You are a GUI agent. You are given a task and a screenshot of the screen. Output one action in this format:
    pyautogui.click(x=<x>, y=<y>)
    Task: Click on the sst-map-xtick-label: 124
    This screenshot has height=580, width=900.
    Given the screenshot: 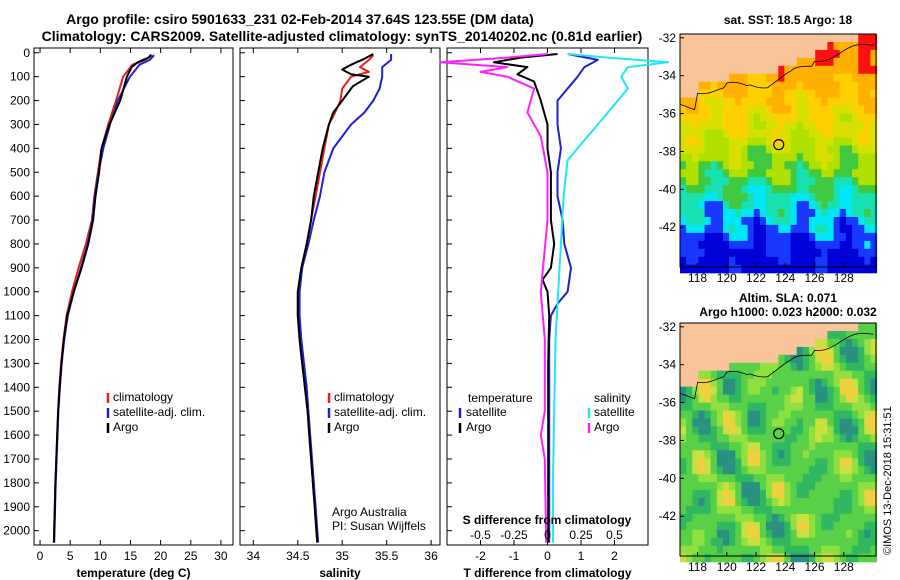 What is the action you would take?
    pyautogui.click(x=785, y=278)
    